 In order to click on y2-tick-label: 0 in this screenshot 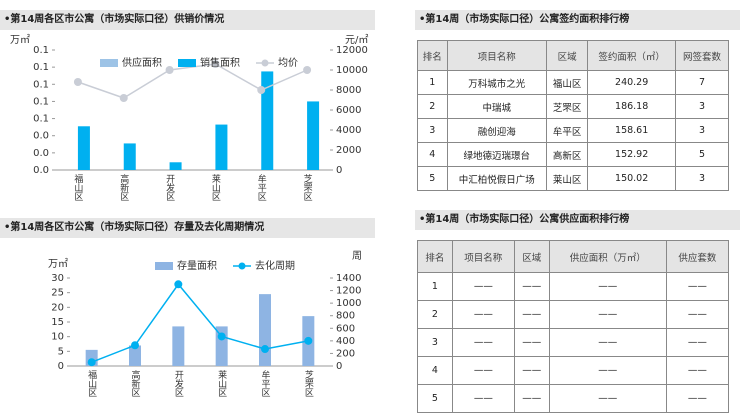, I will do `click(339, 170)`.